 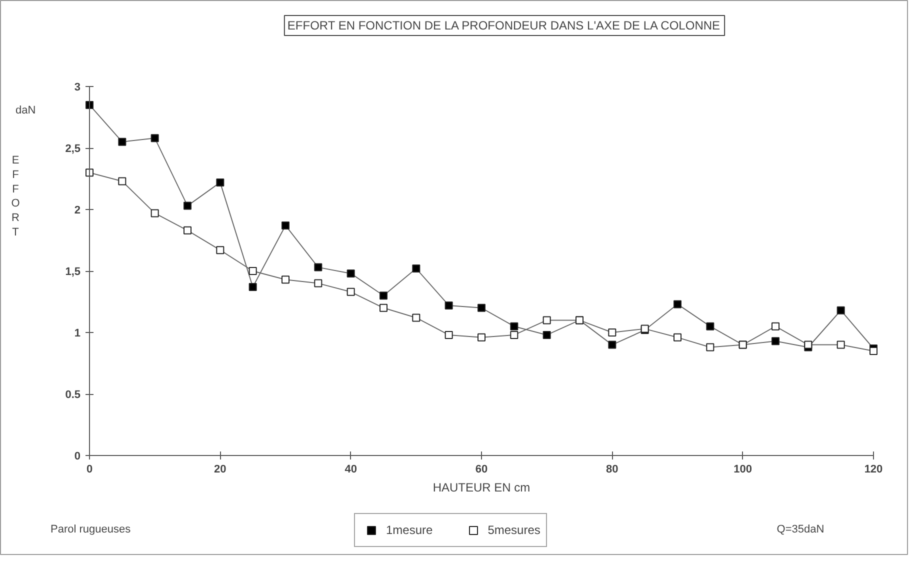 What do you see at coordinates (514, 530) in the screenshot?
I see `legend-label: 5mesures` at bounding box center [514, 530].